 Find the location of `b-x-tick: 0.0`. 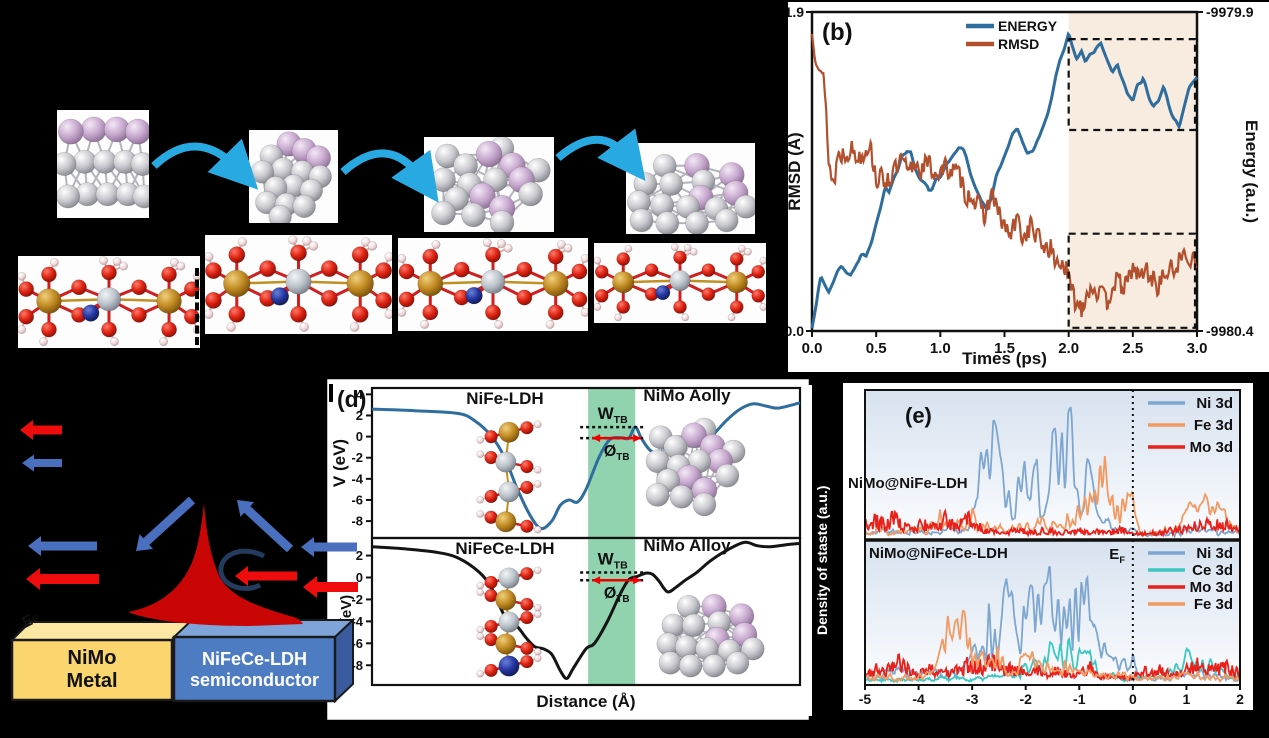

b-x-tick: 0.0 is located at coordinates (812, 348).